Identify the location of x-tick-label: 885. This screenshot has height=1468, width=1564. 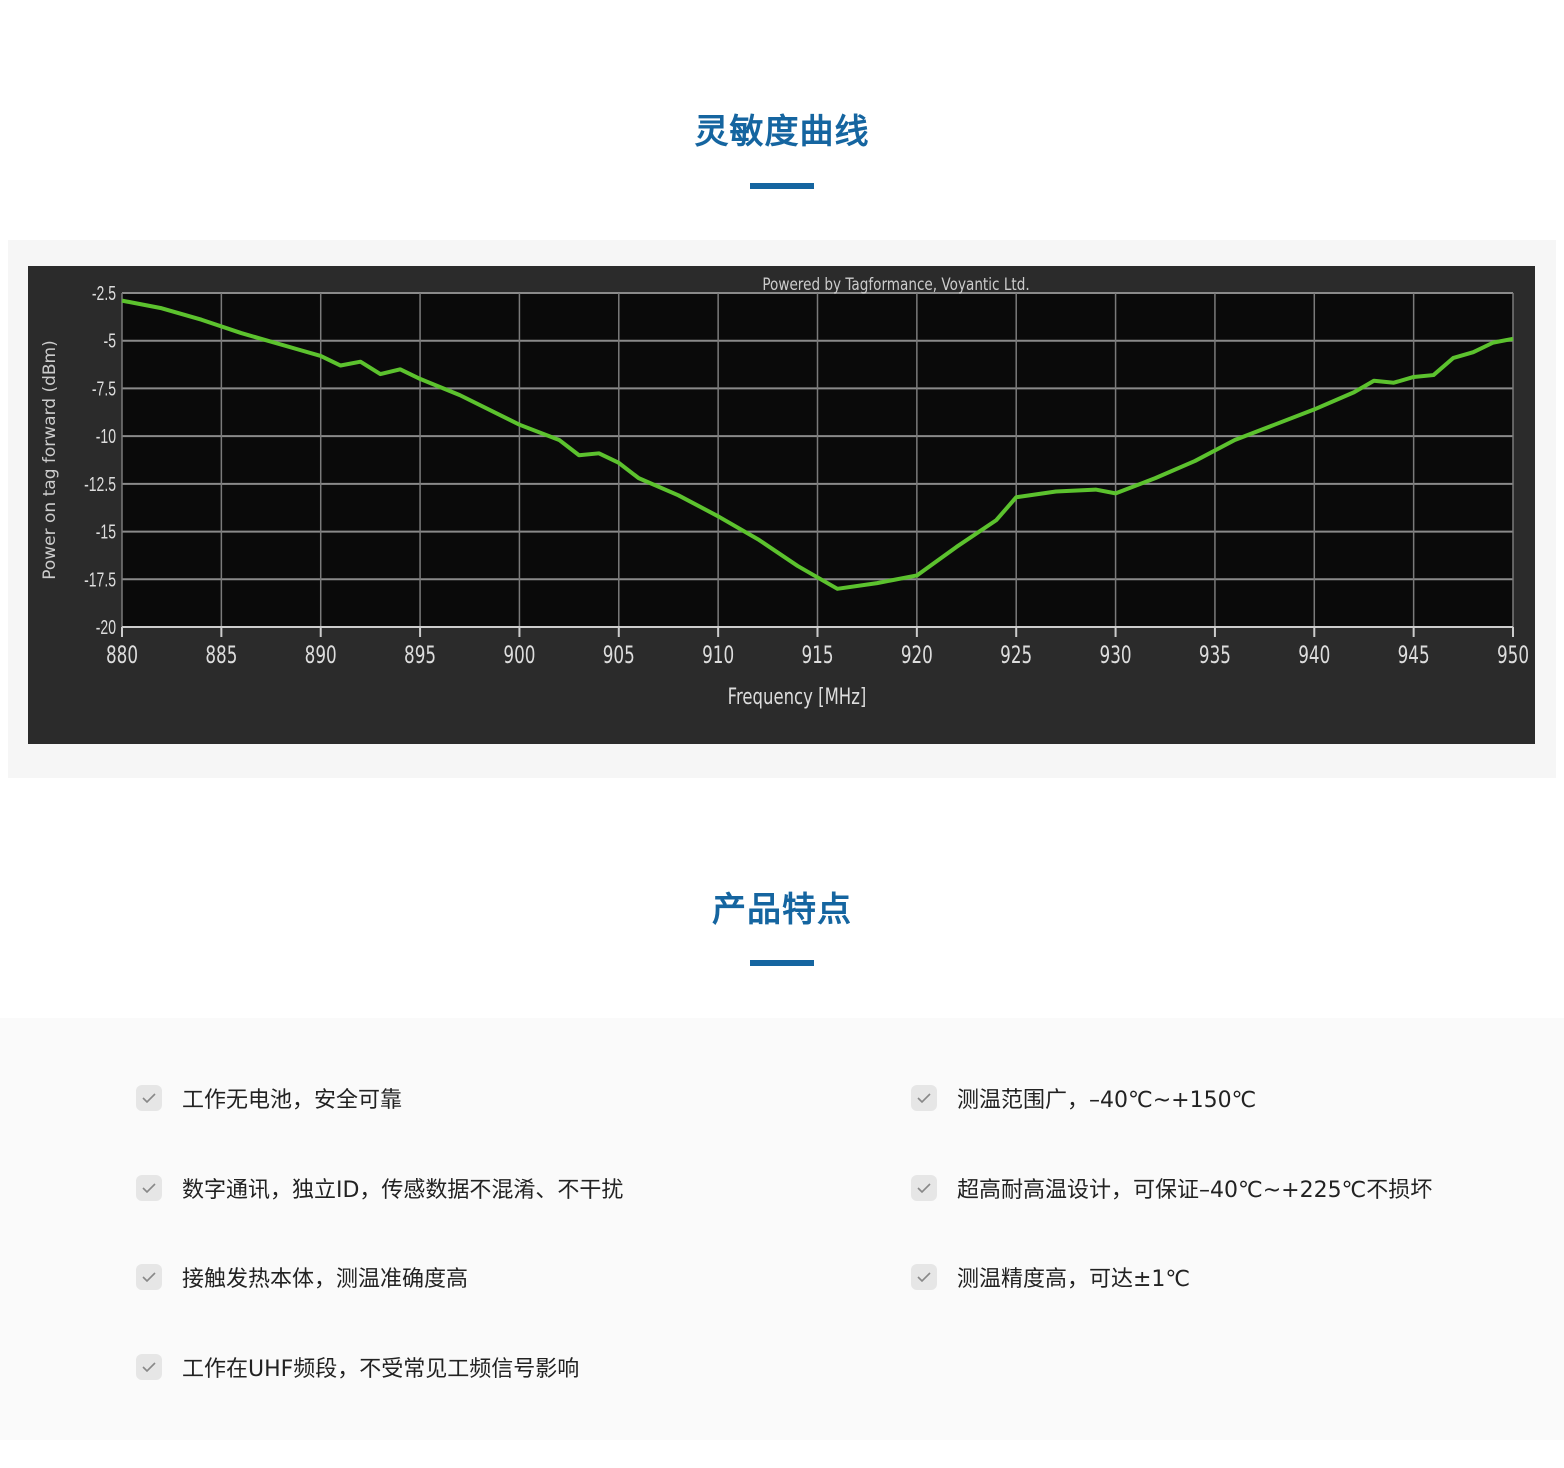
(221, 655).